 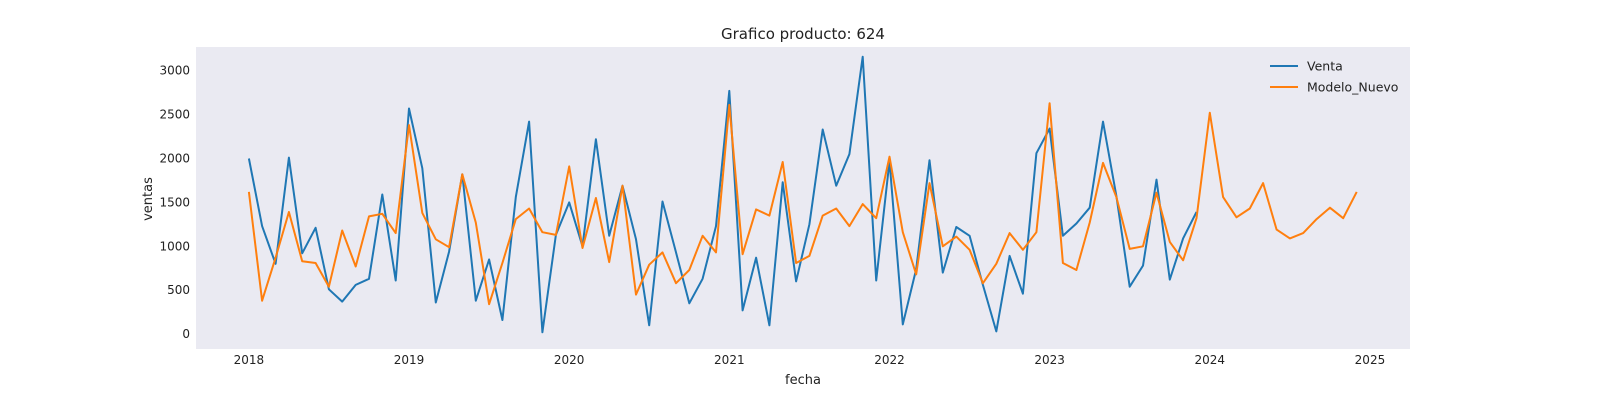 I want to click on legend: Venta Modelo_Nuevo, so click(x=1334, y=77).